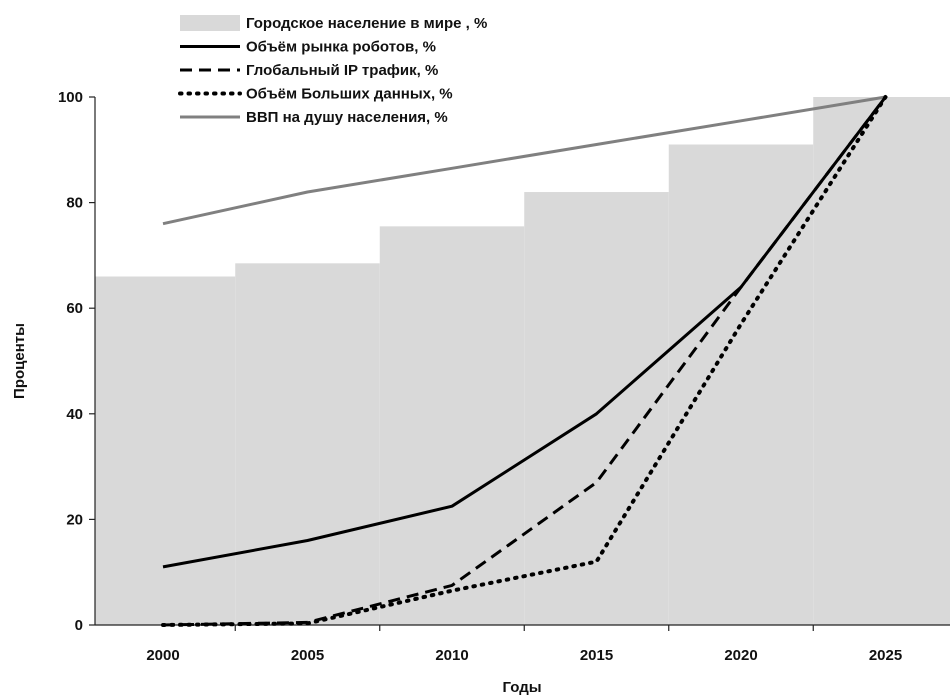  I want to click on area-step-2010, so click(452, 425).